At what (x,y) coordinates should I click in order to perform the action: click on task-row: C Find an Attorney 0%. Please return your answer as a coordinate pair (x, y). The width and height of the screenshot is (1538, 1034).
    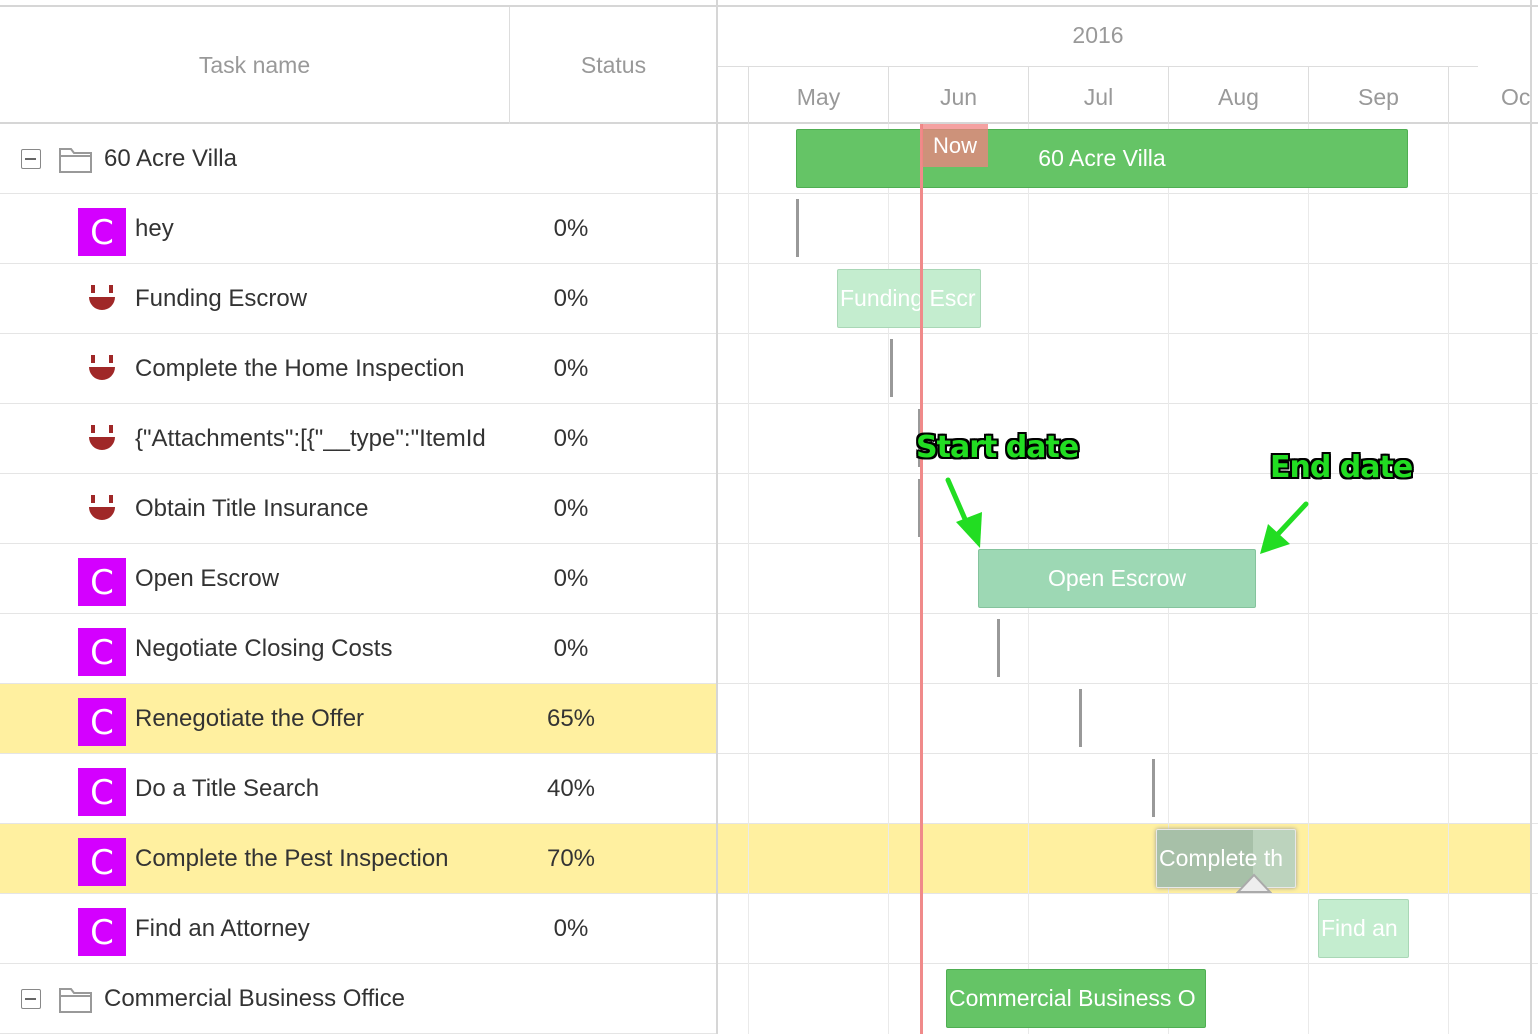
    Looking at the image, I should click on (358, 929).